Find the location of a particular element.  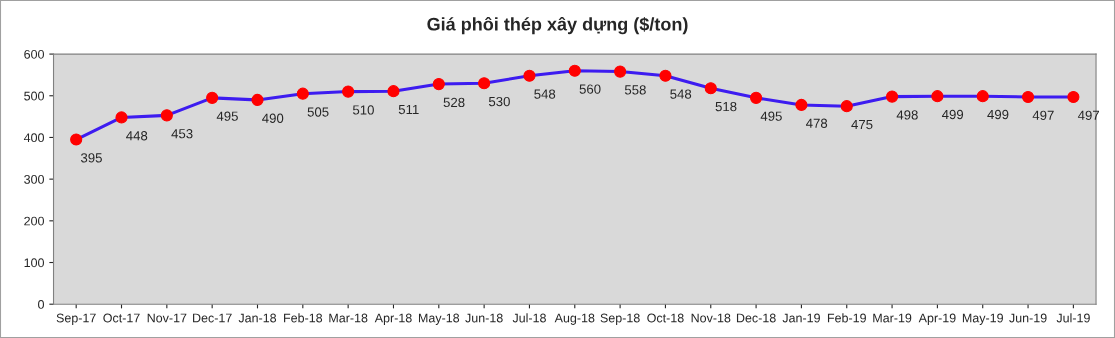

x-tick-label: Apr-19 is located at coordinates (937, 319).